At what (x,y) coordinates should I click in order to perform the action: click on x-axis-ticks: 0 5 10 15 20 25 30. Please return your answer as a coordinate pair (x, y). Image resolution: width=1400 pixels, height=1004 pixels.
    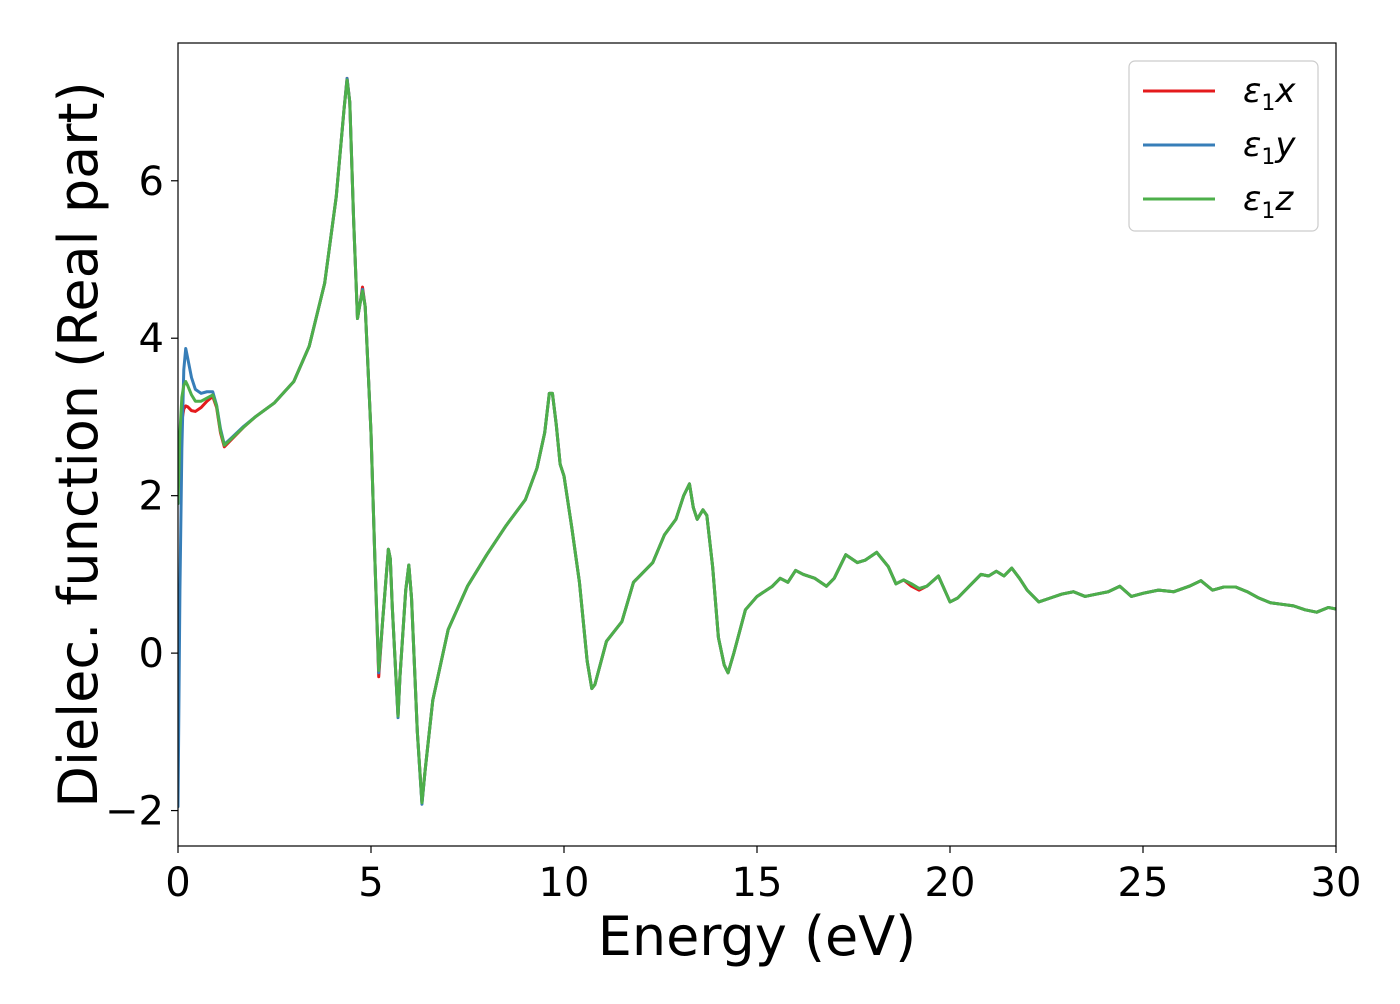
    Looking at the image, I should click on (763, 876).